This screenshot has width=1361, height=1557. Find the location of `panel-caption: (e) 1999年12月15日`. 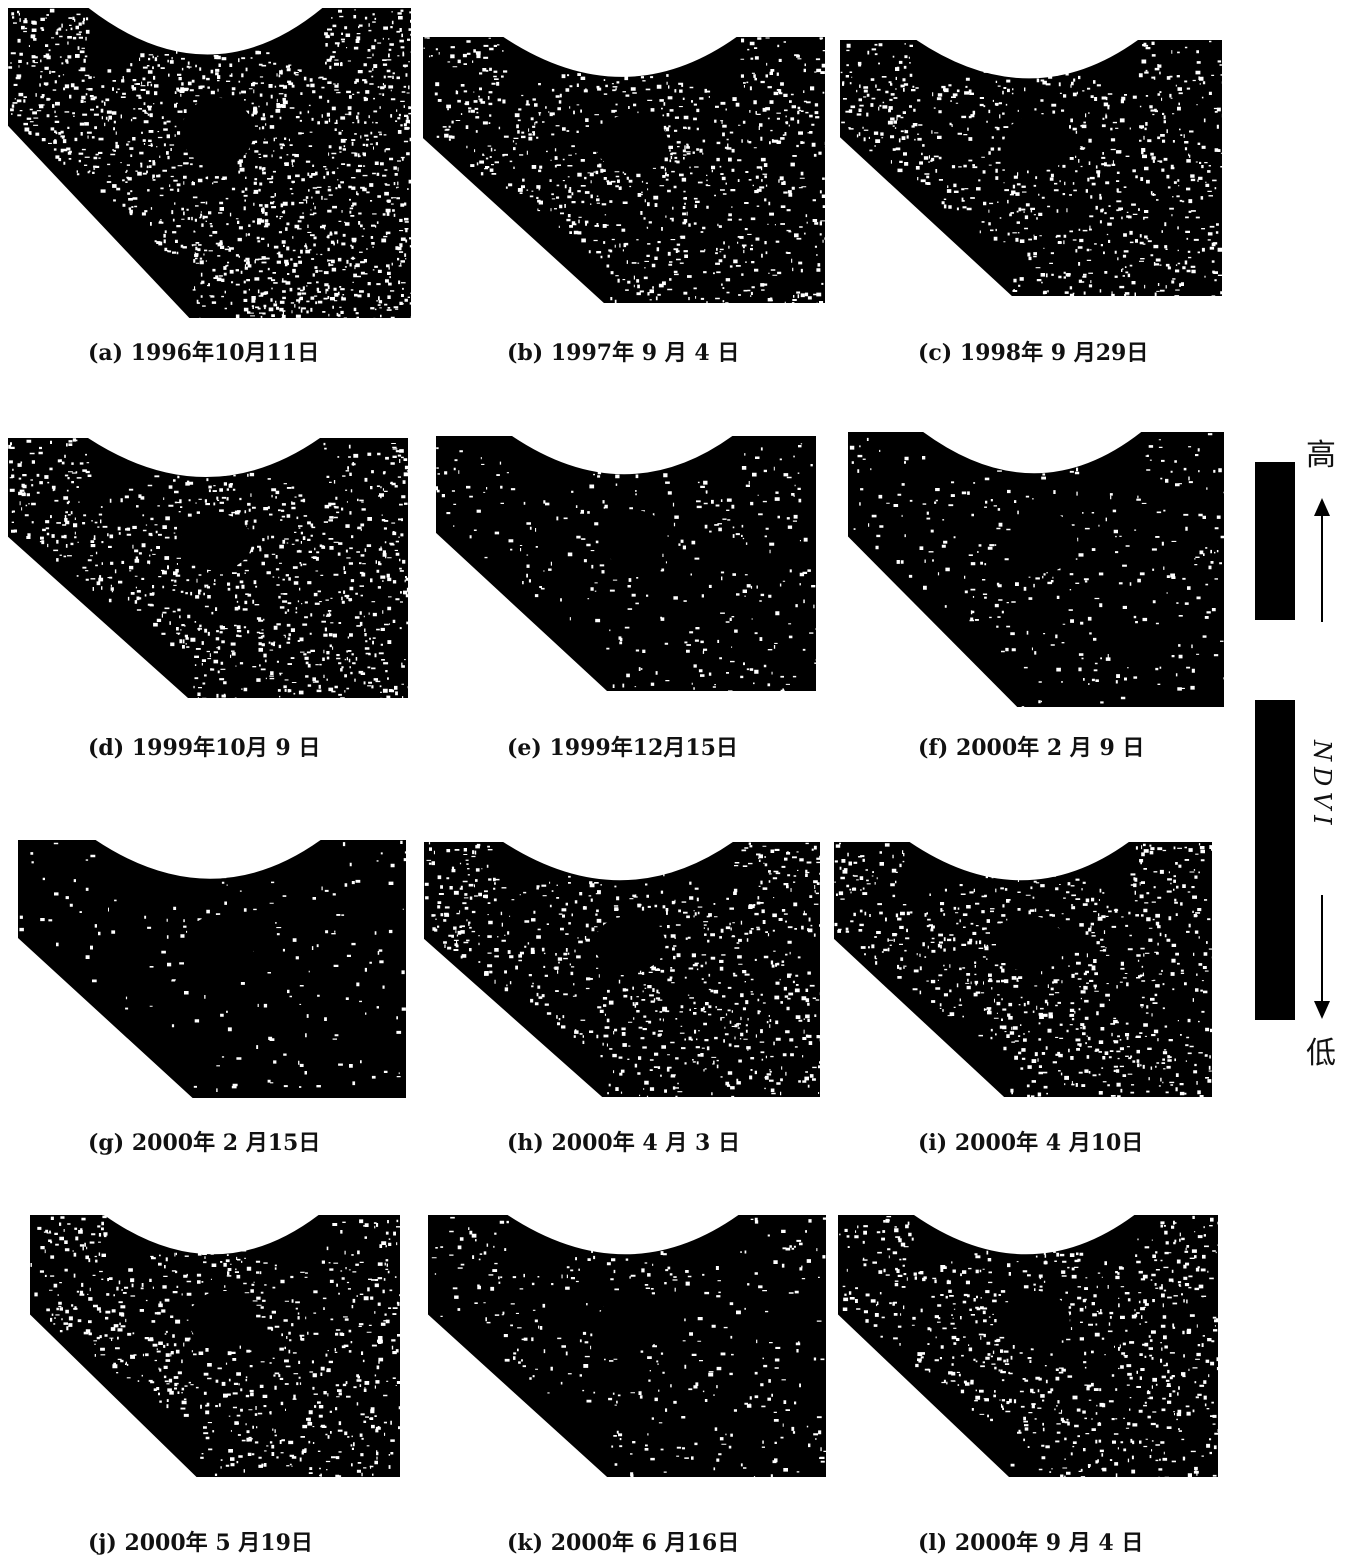

panel-caption: (e) 1999年12月15日 is located at coordinates (622, 746).